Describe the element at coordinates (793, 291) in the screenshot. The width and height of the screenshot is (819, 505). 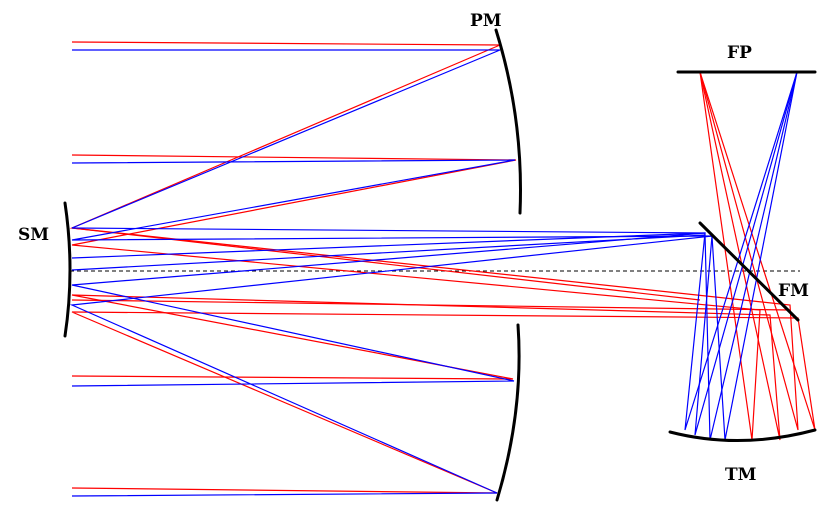
I see `label-fm: FM` at that location.